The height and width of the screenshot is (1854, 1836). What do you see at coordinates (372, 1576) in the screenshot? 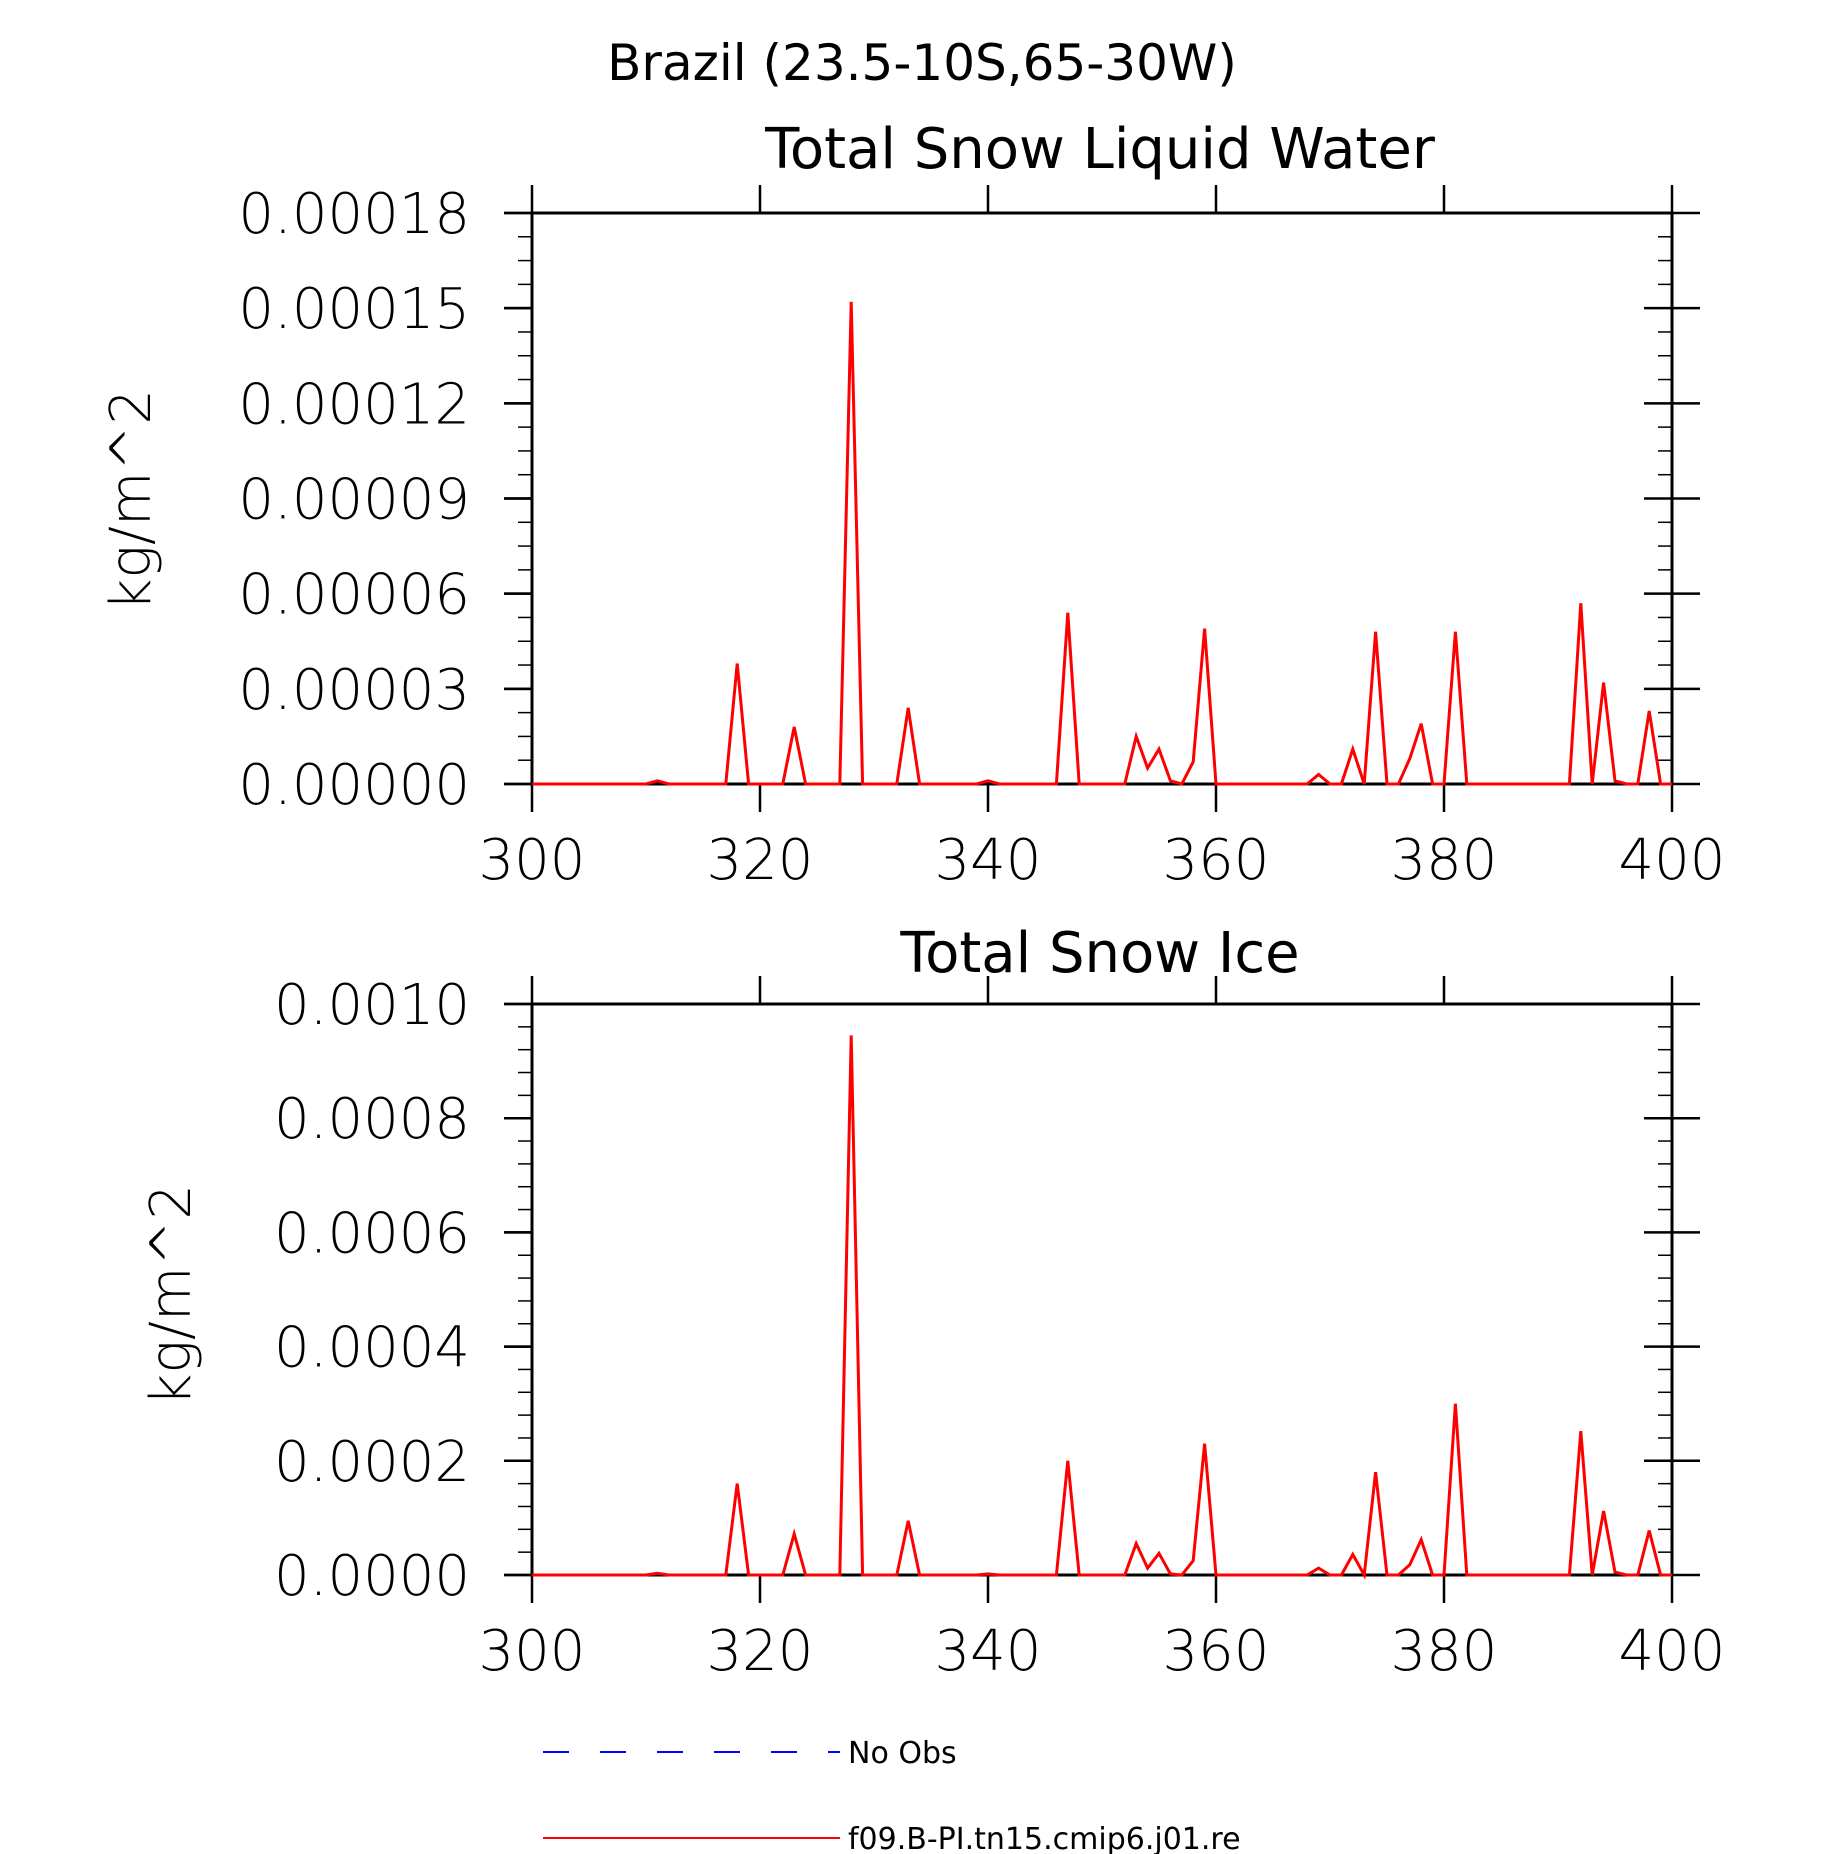
I see `y-tick-label: 0.0000` at bounding box center [372, 1576].